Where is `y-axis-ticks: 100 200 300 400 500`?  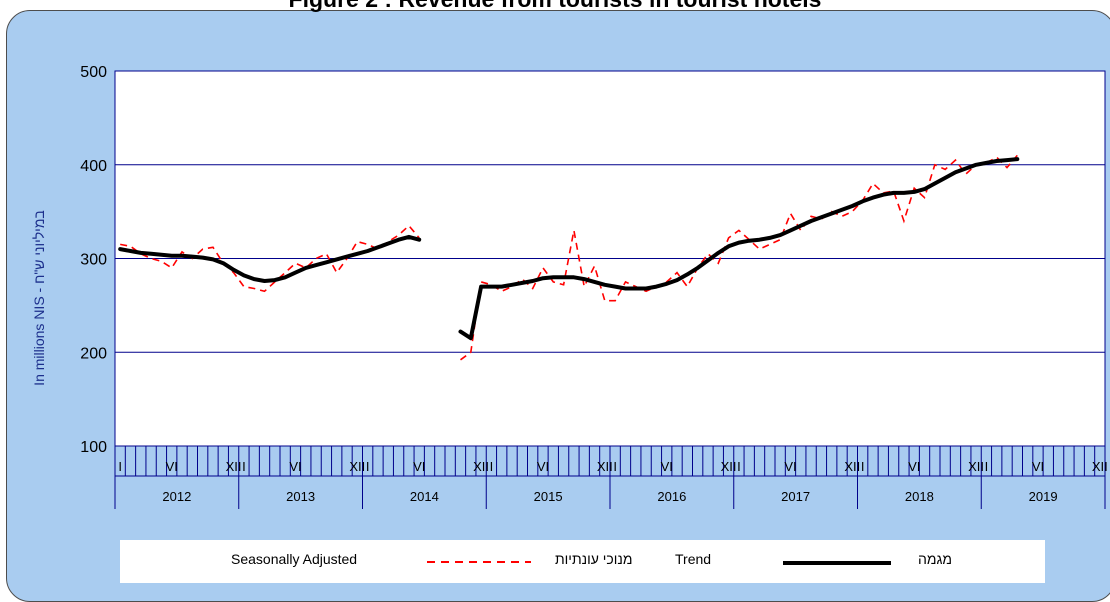 y-axis-ticks: 100 200 300 400 500 is located at coordinates (93, 260).